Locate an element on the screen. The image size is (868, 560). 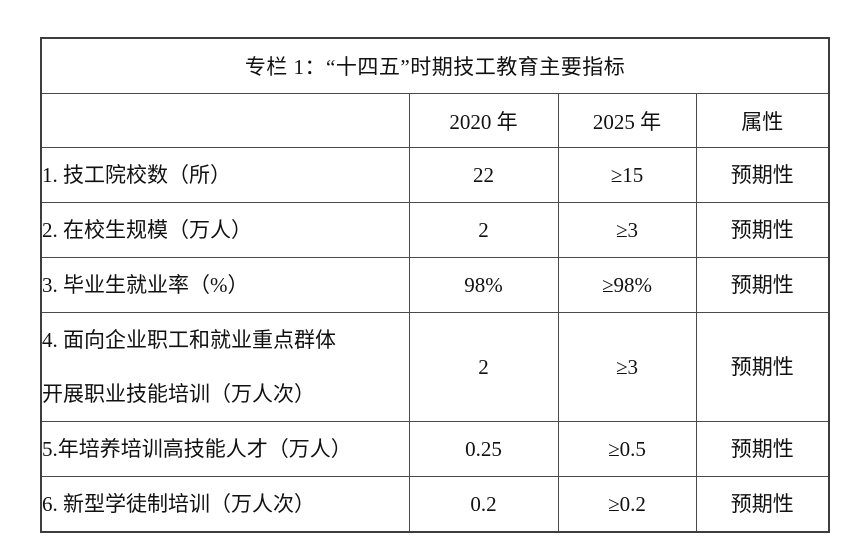
value-2020: 0.25 is located at coordinates (483, 449).